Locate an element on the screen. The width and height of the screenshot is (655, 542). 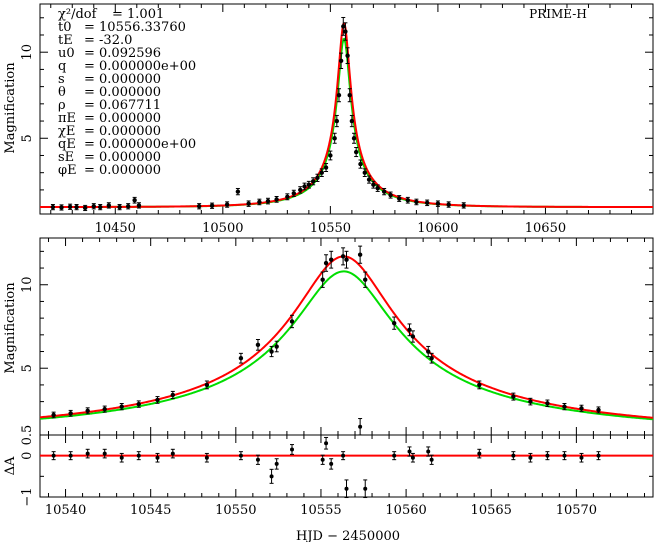
param-label-phie: φE is located at coordinates (67, 170).